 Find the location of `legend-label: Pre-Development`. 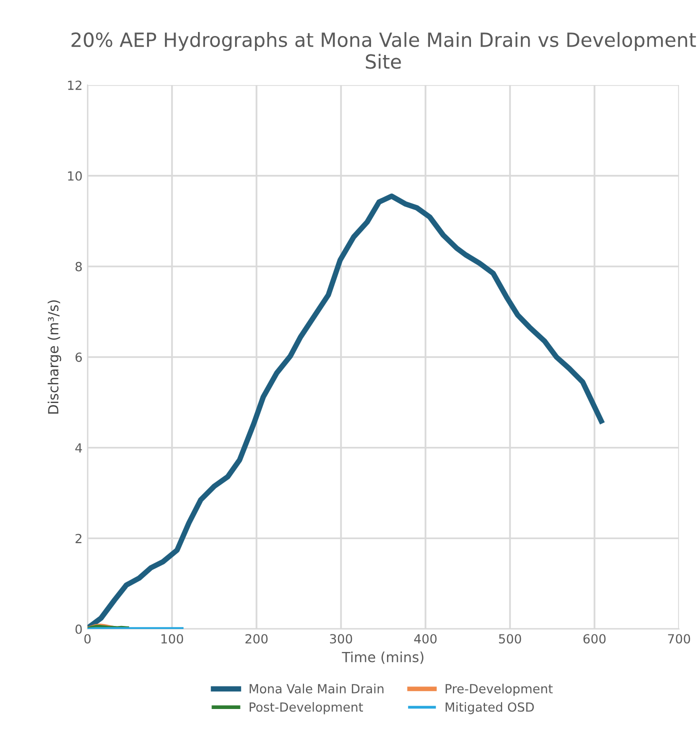

legend-label: Pre-Development is located at coordinates (499, 690).